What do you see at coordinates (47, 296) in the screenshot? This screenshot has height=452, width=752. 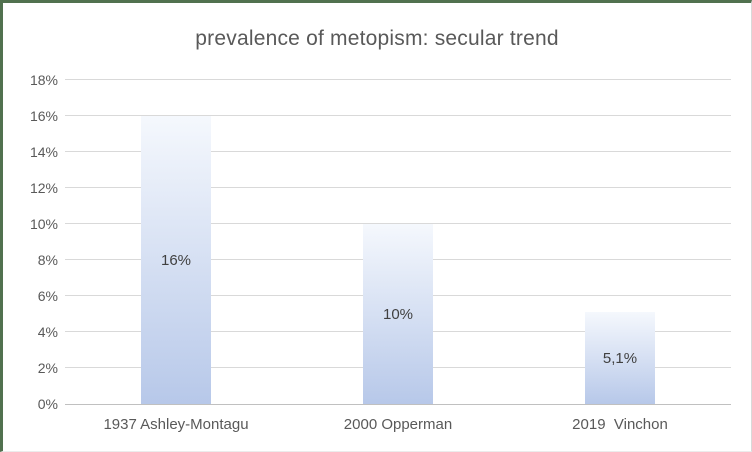 I see `y-tick-label: 6%` at bounding box center [47, 296].